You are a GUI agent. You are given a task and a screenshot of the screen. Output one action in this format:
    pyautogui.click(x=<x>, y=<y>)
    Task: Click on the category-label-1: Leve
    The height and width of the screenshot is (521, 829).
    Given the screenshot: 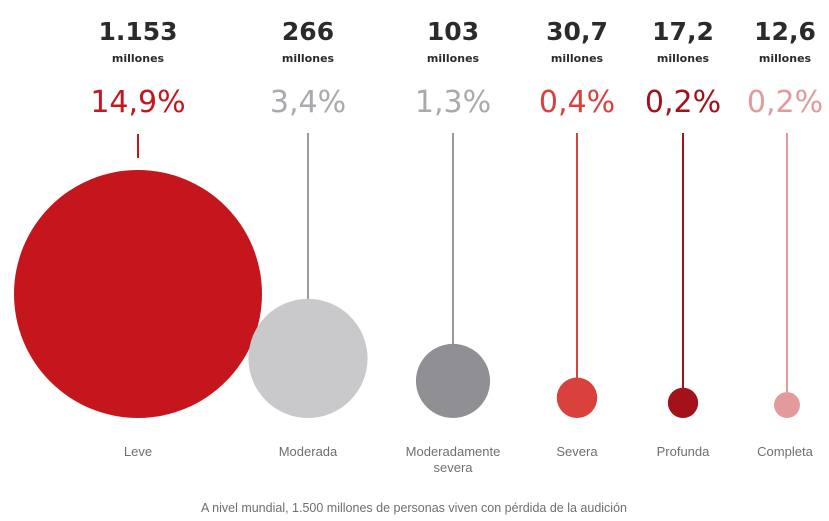 What is the action you would take?
    pyautogui.click(x=138, y=451)
    